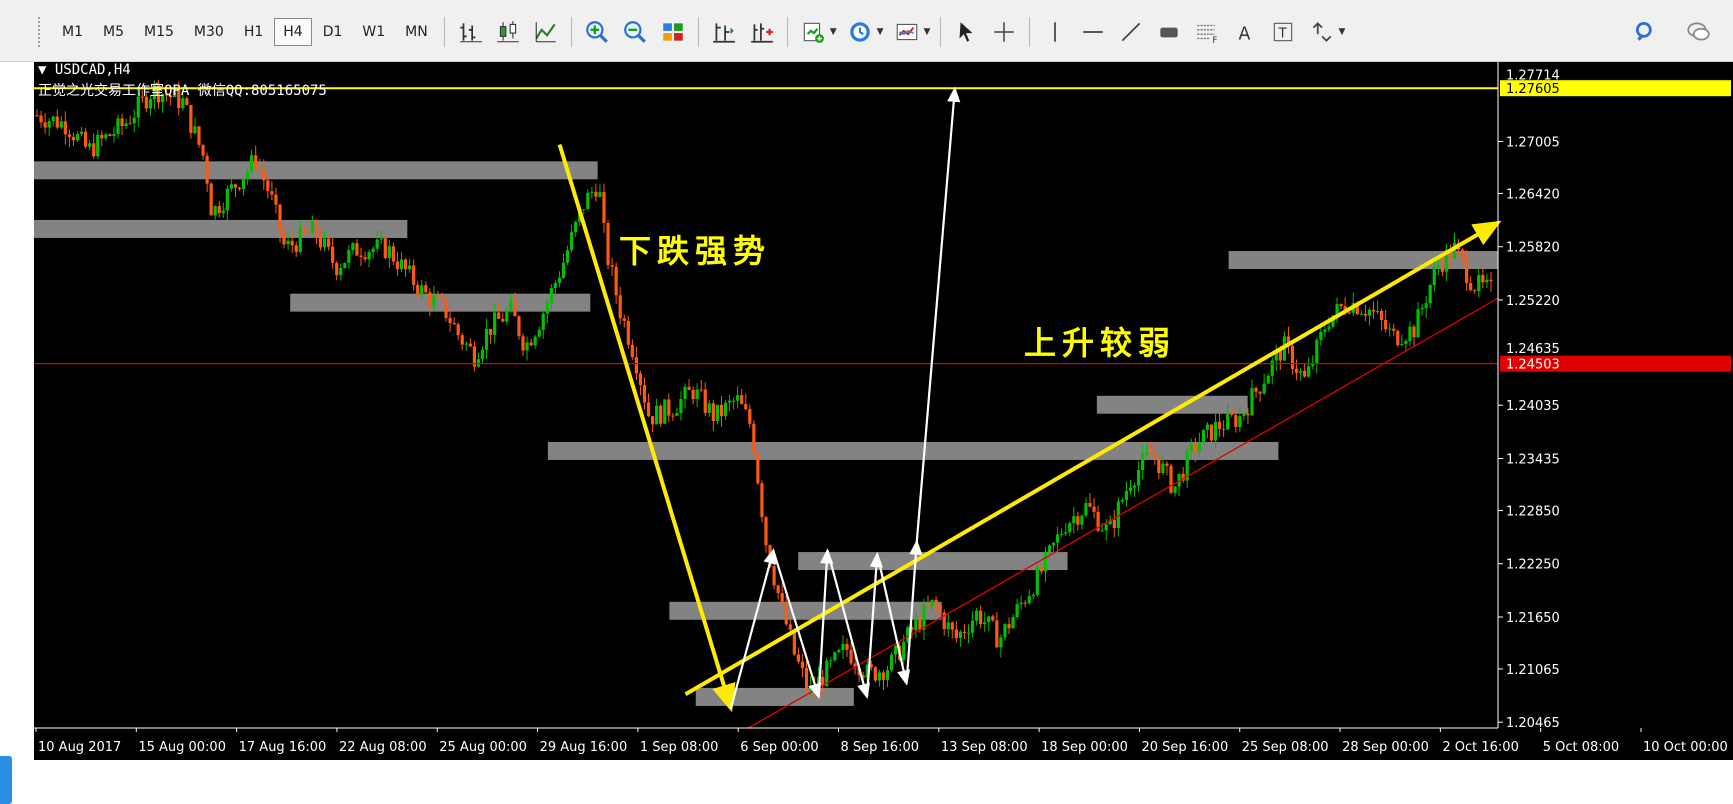 Image resolution: width=1733 pixels, height=804 pixels. What do you see at coordinates (293, 32) in the screenshot?
I see `timeframe-h4: H4` at bounding box center [293, 32].